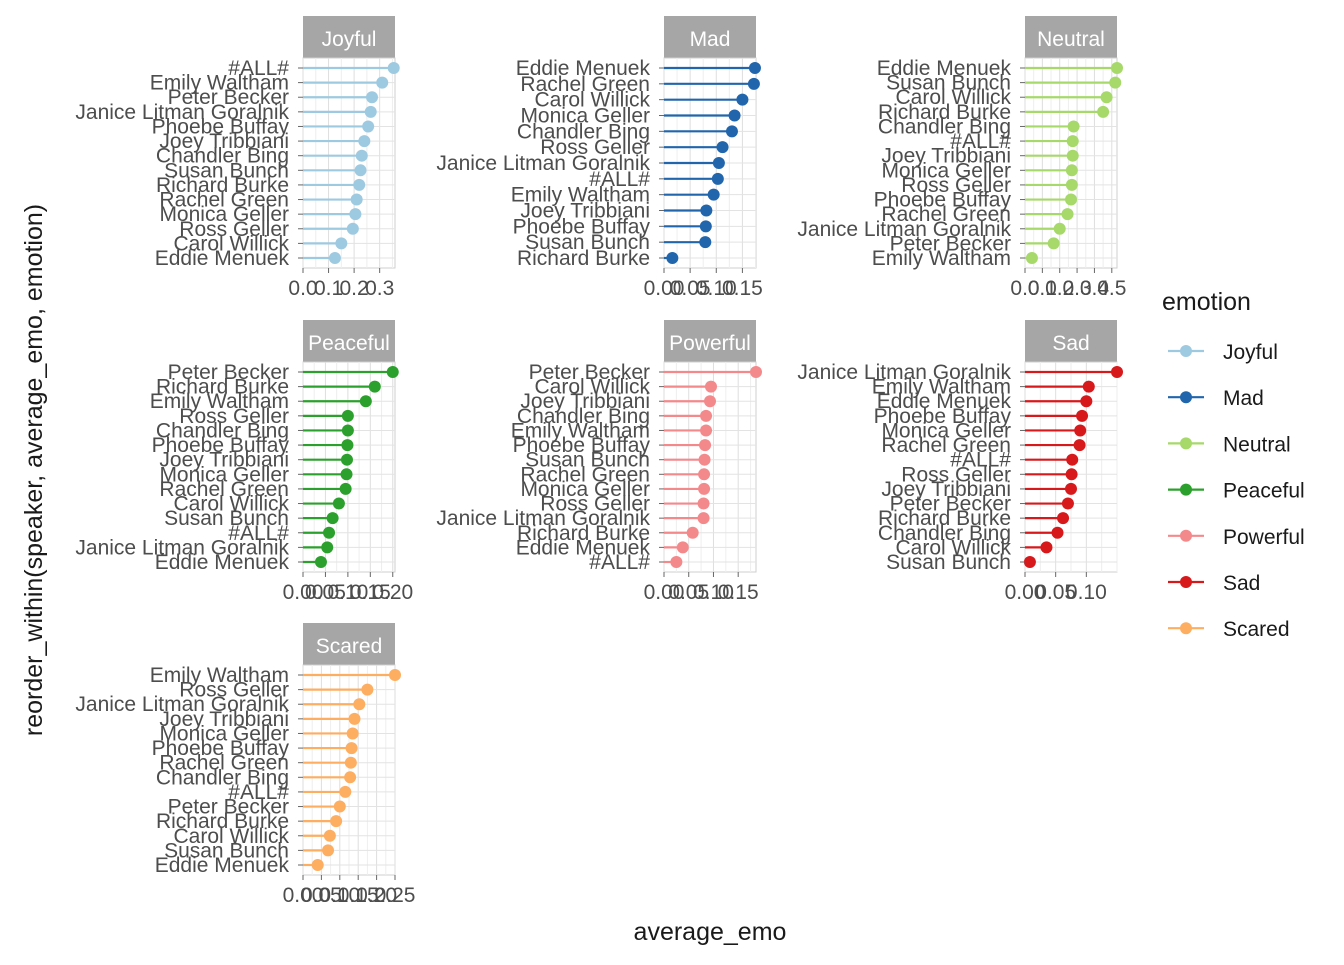 The height and width of the screenshot is (965, 1344). I want to click on x-axis-title: average_emo, so click(710, 932).